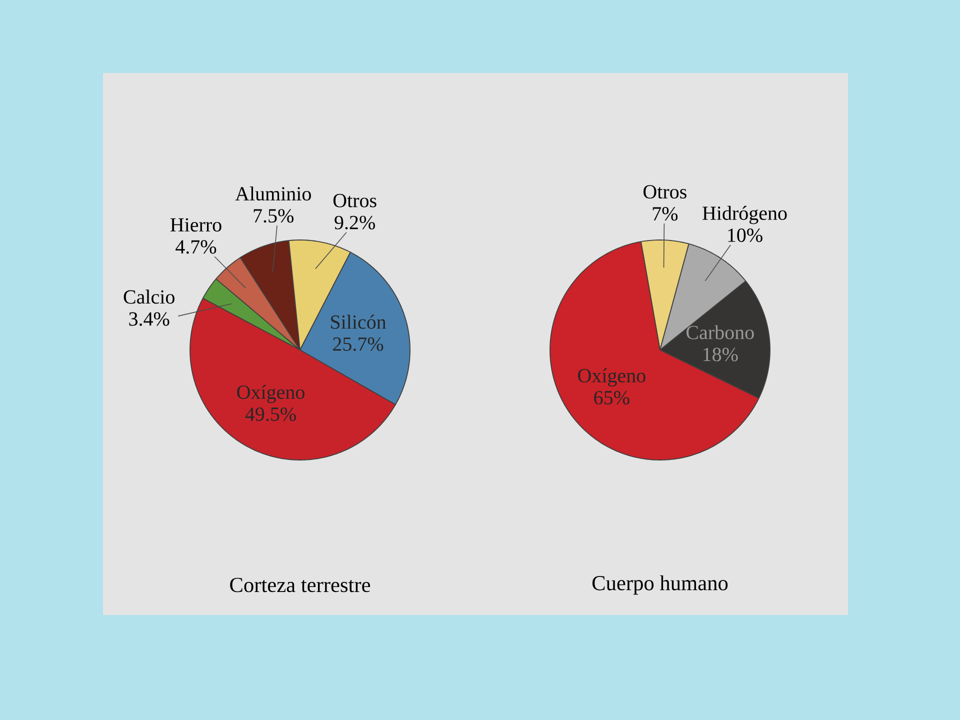  I want to click on slice-label: Hierro, so click(196, 225).